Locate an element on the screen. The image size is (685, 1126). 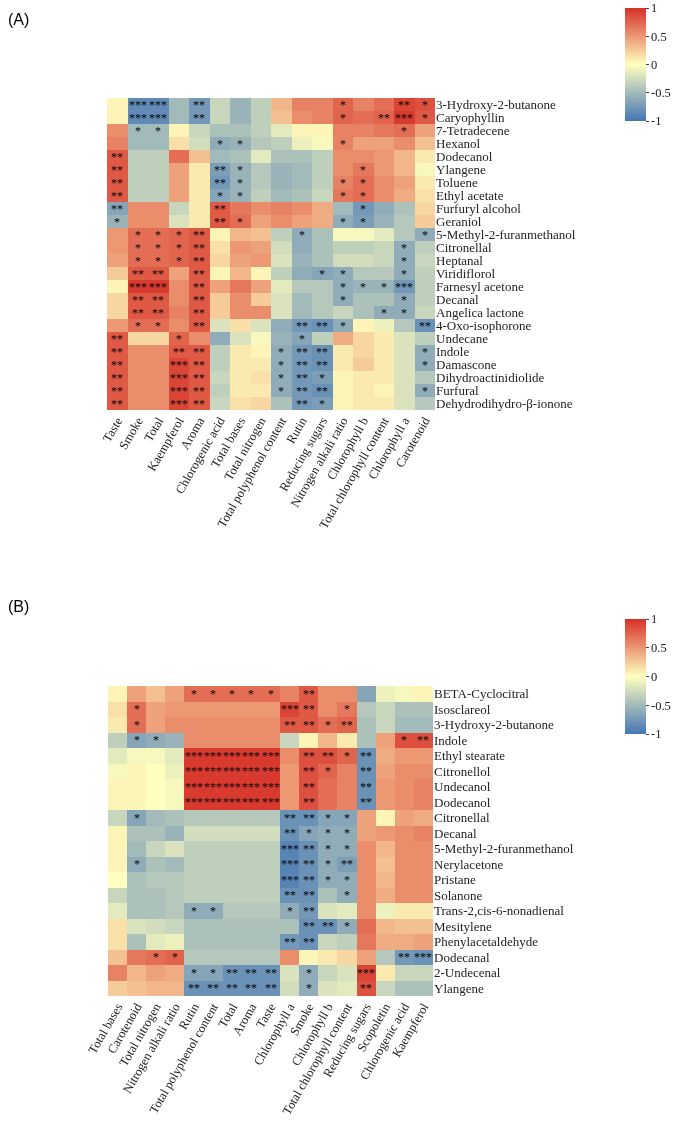
y-tick-label: Pristane is located at coordinates (455, 880).